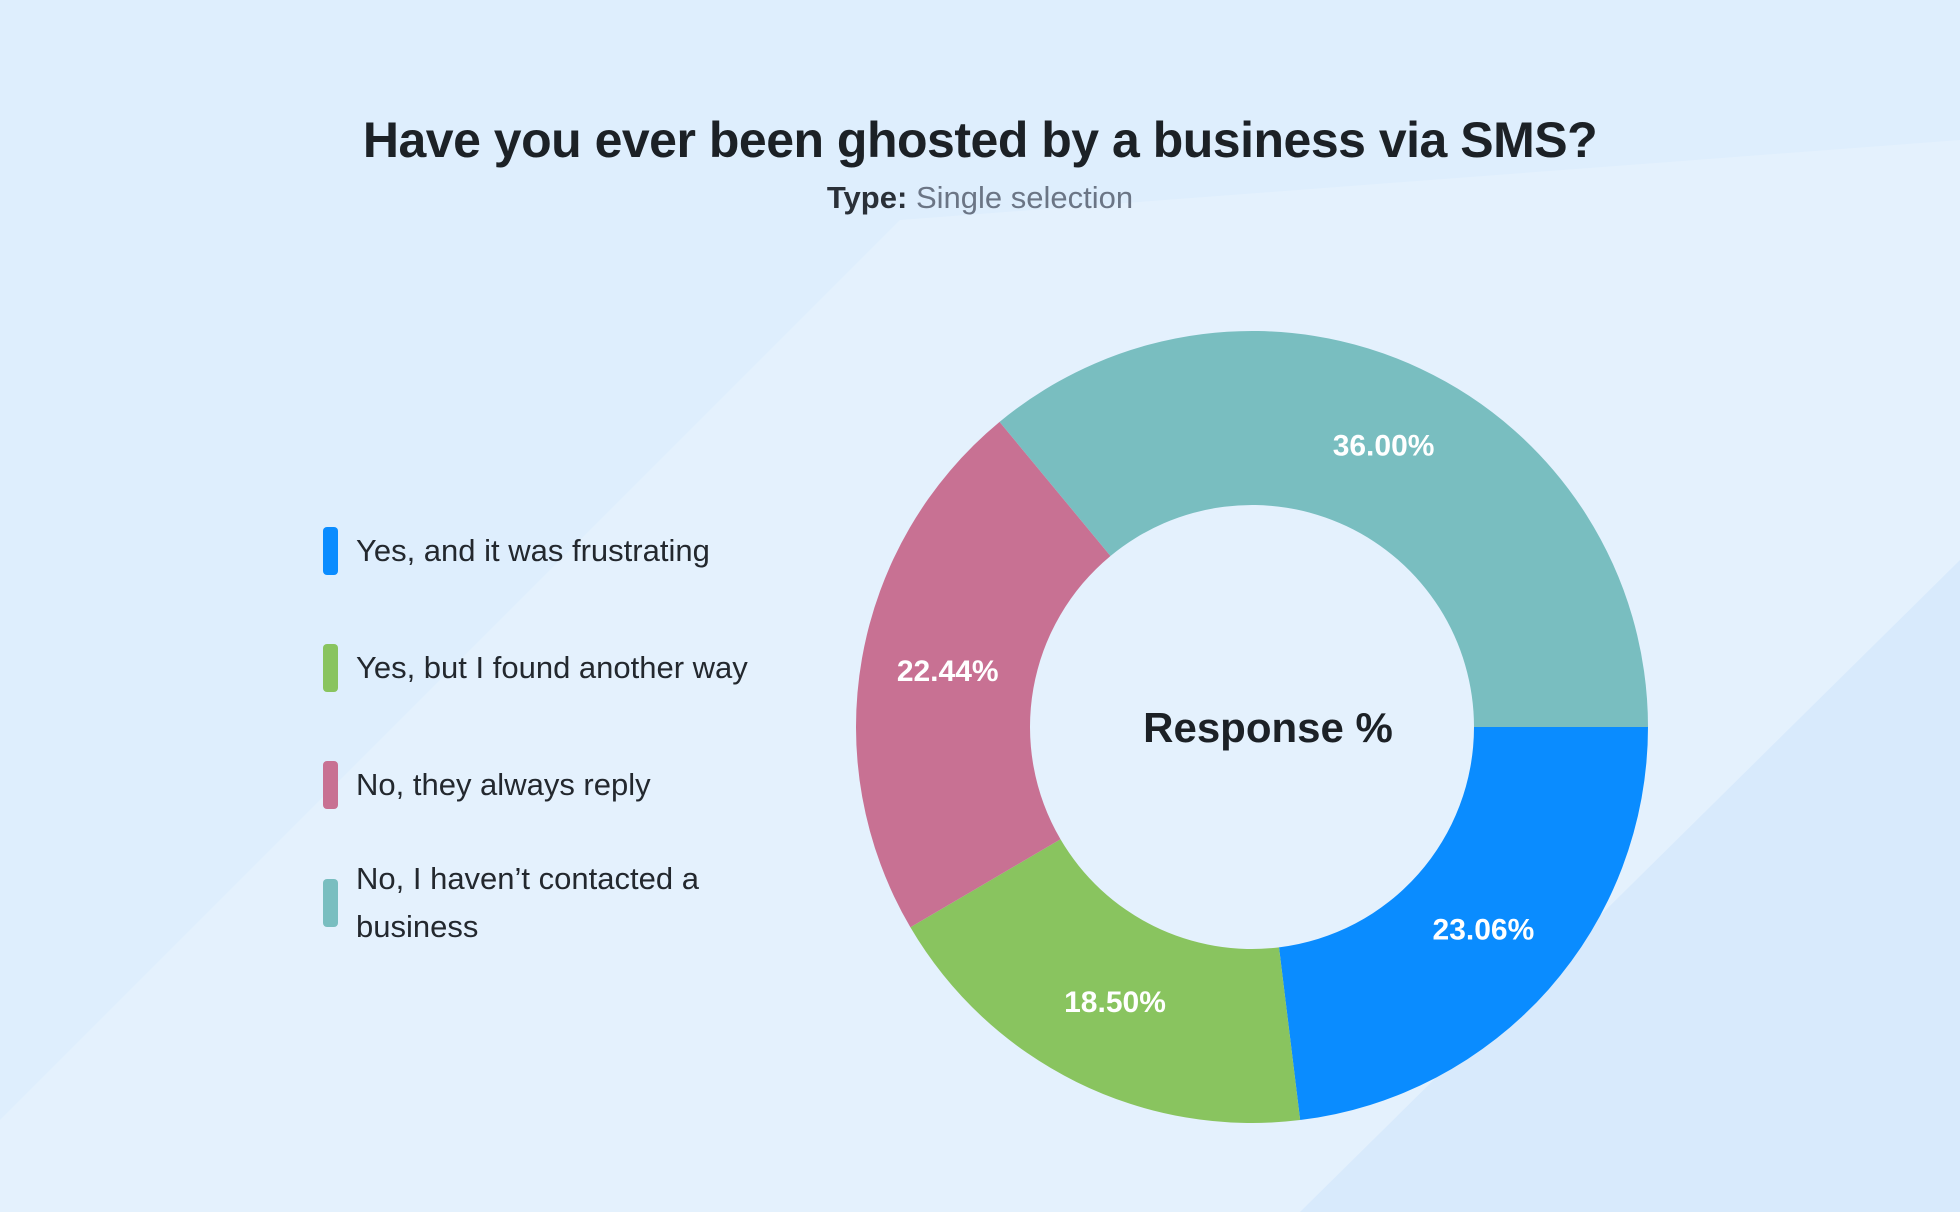 The height and width of the screenshot is (1212, 1960). What do you see at coordinates (1105, 981) in the screenshot?
I see `donut-slice-yes-another-way` at bounding box center [1105, 981].